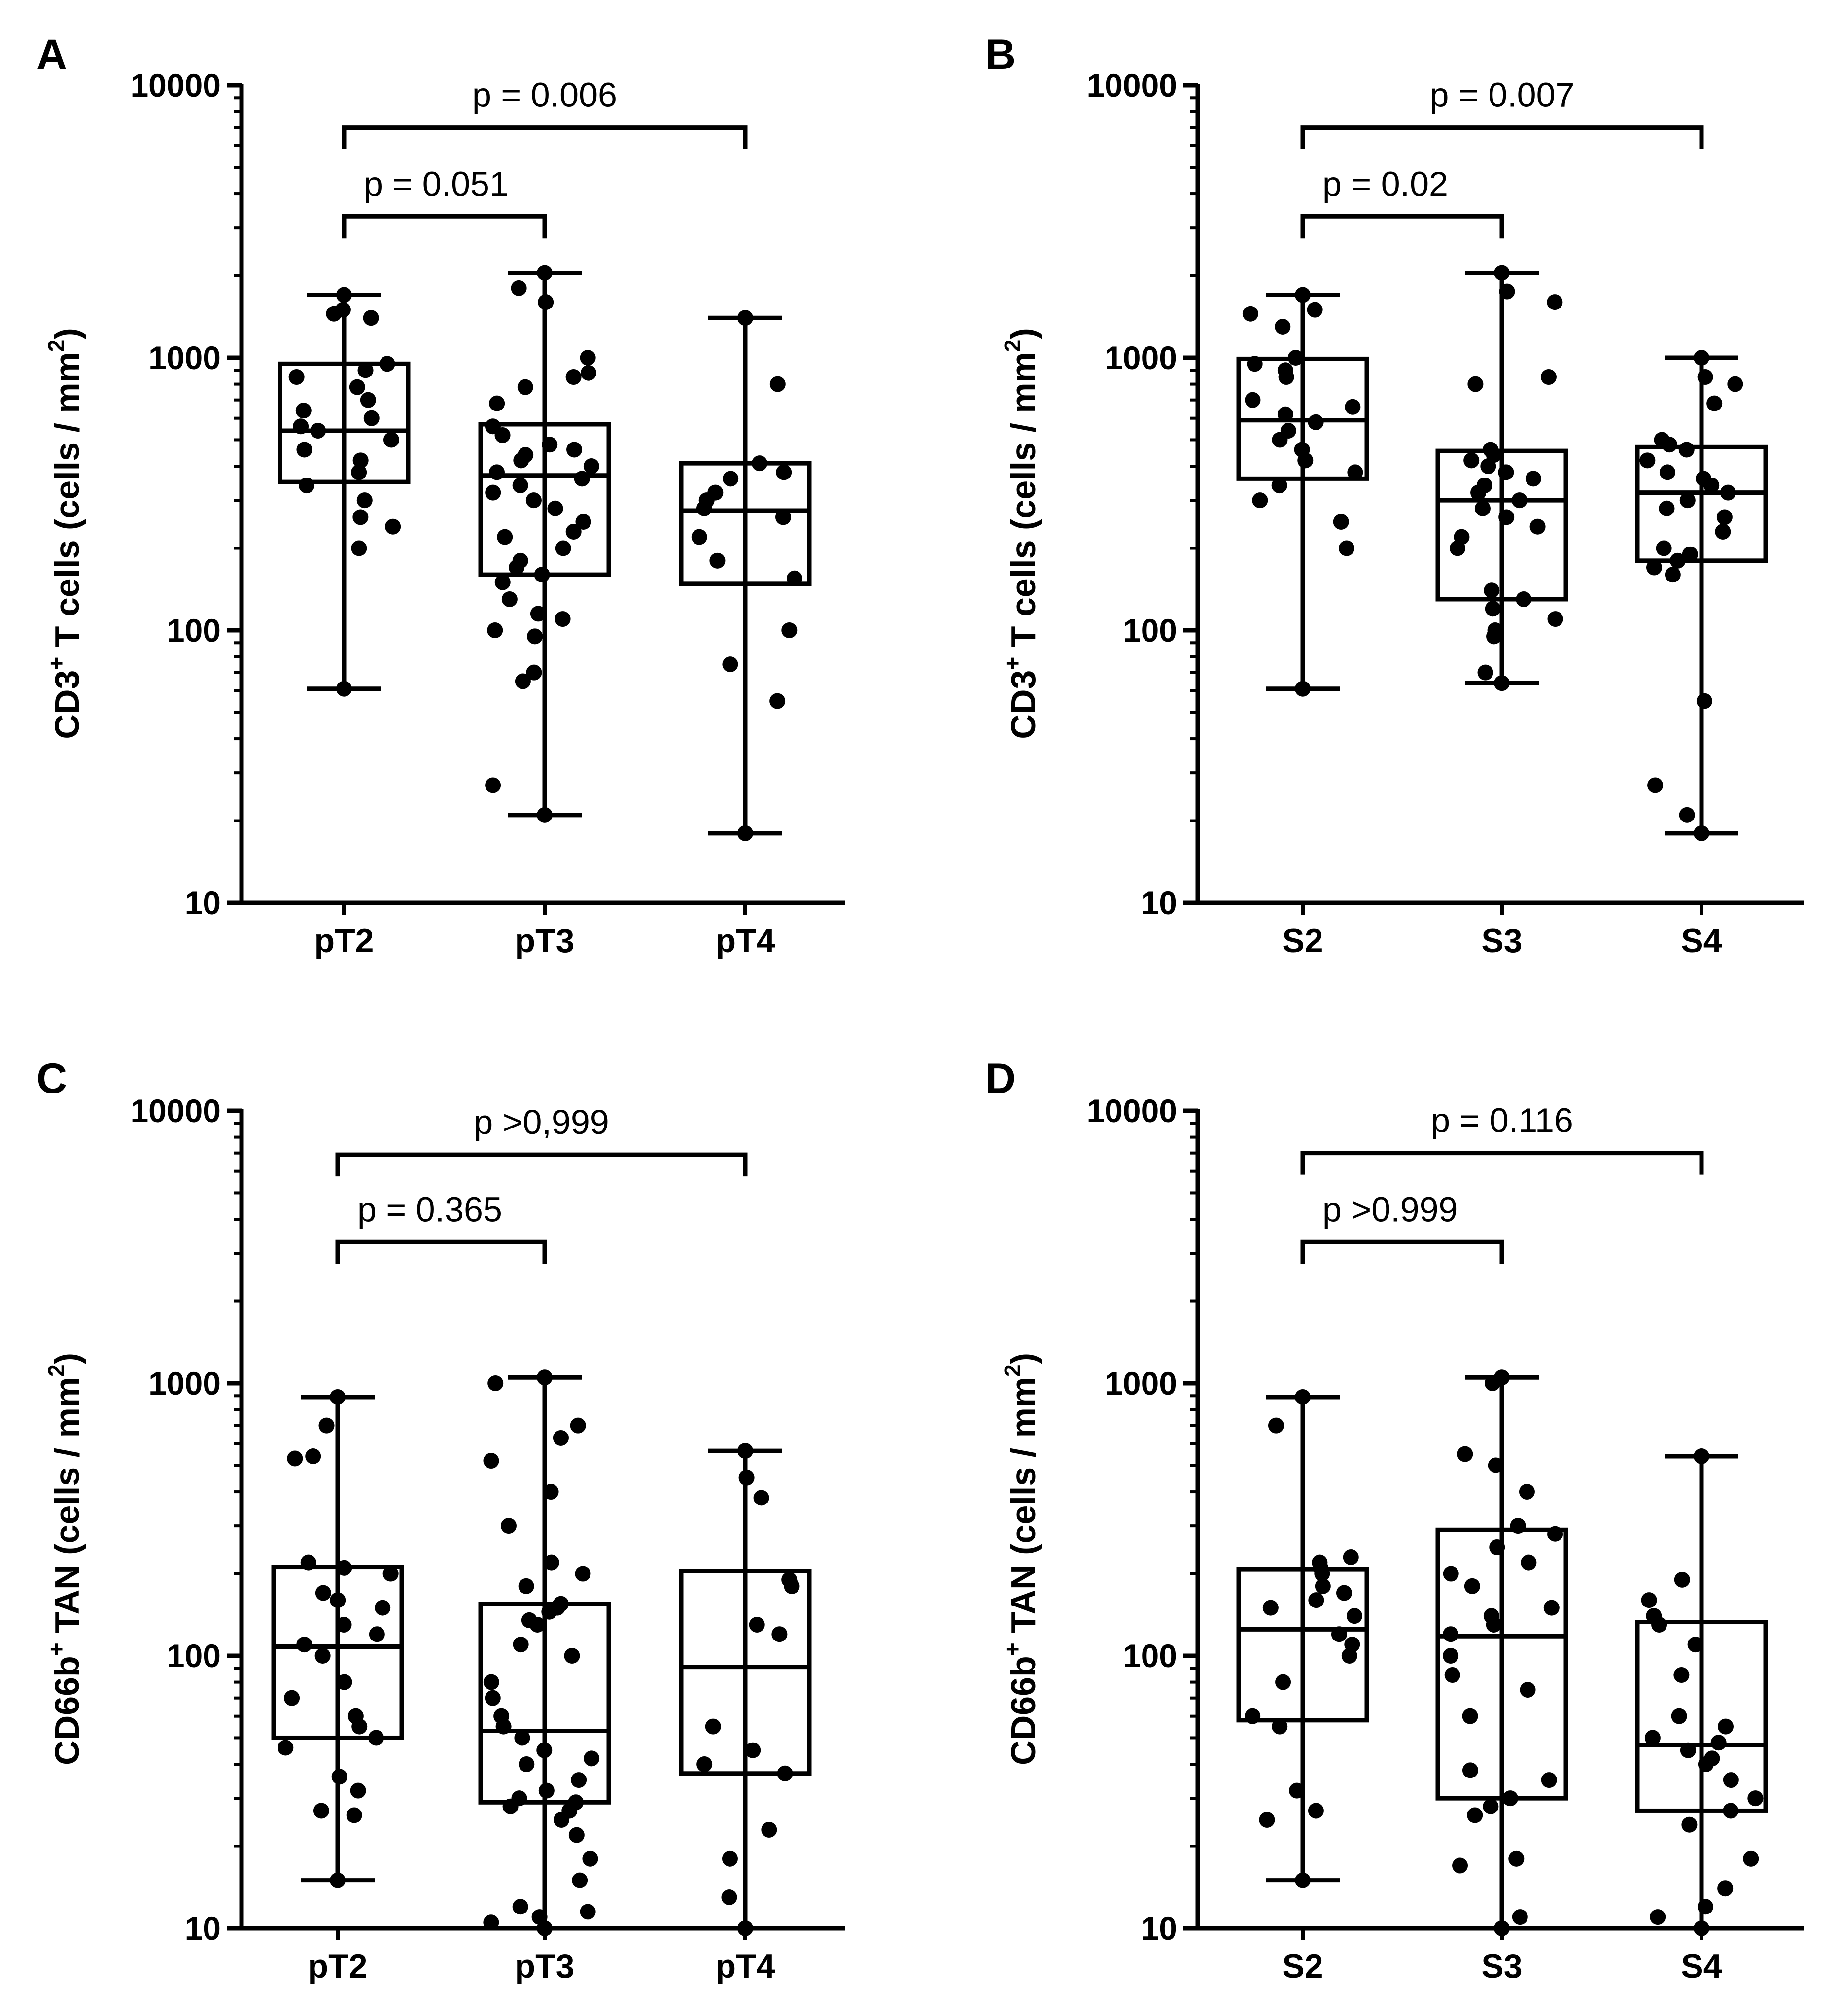 The width and height of the screenshot is (1839, 2016). I want to click on x-category-label: S4, so click(1701, 941).